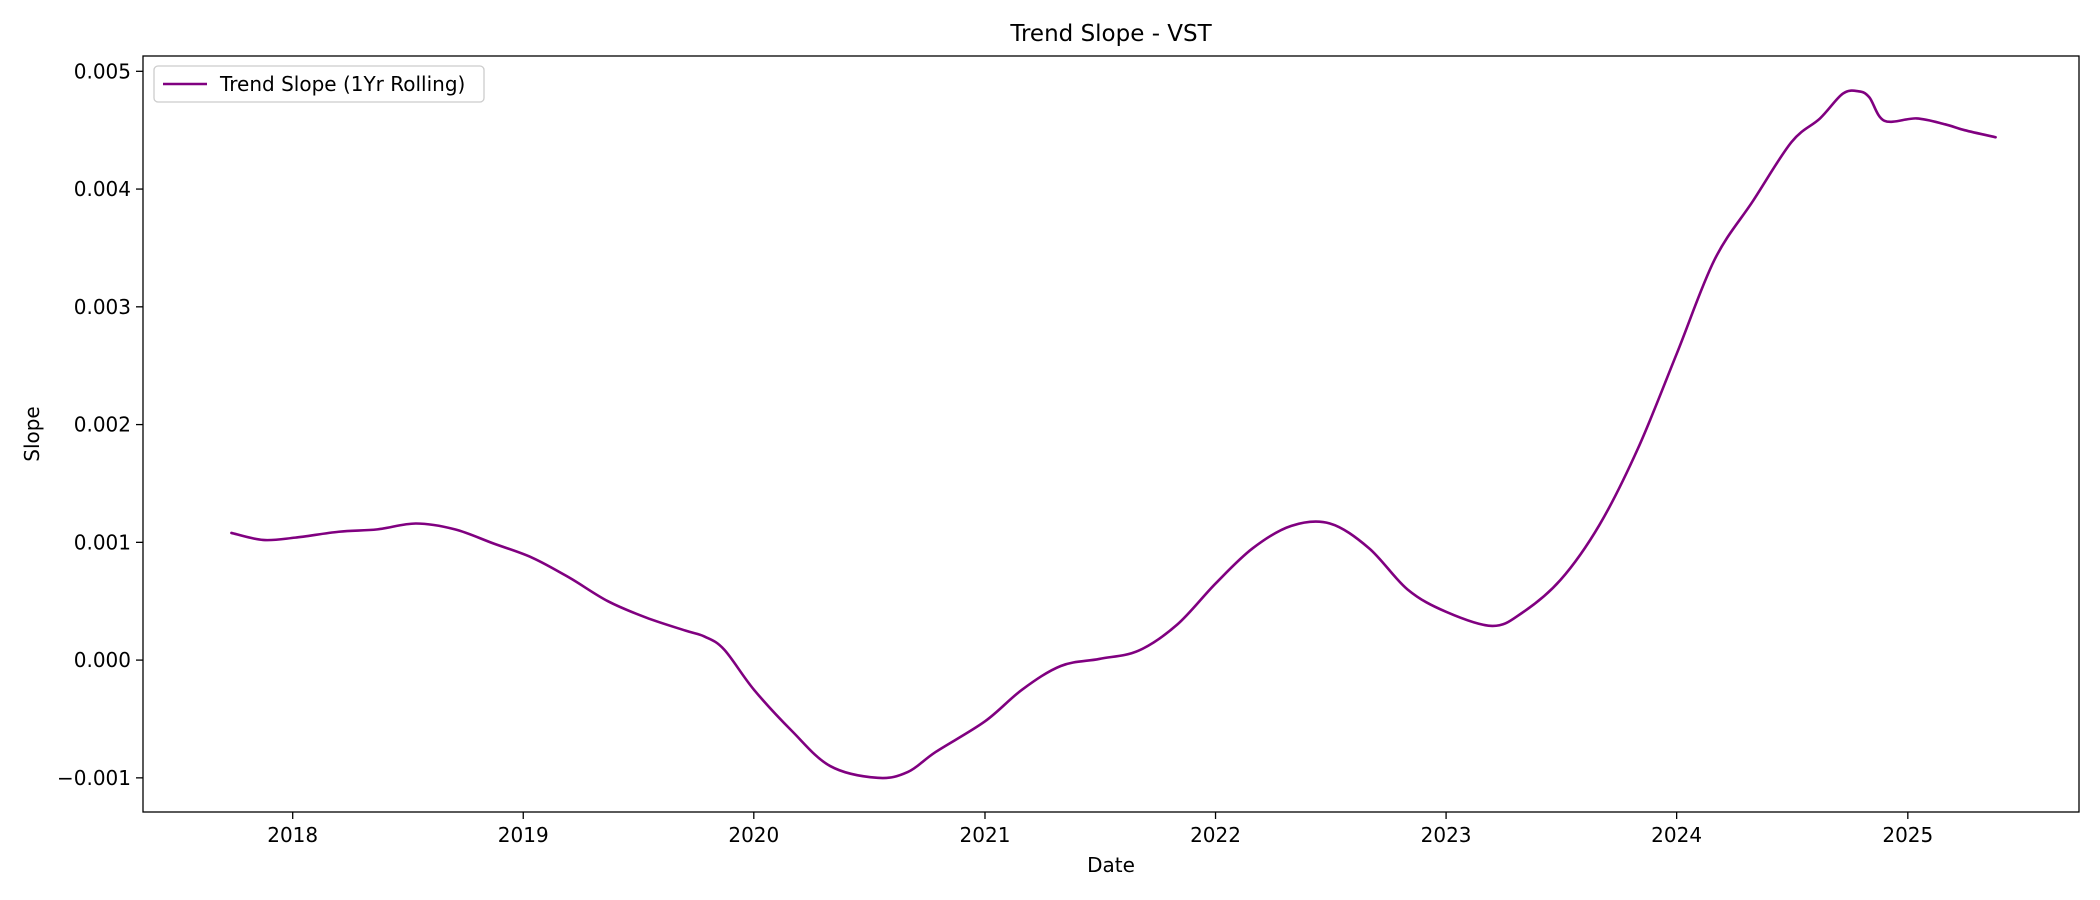 This screenshot has width=2100, height=900. I want to click on legend: Trend Slope (1Yr Rolling), so click(319, 84).